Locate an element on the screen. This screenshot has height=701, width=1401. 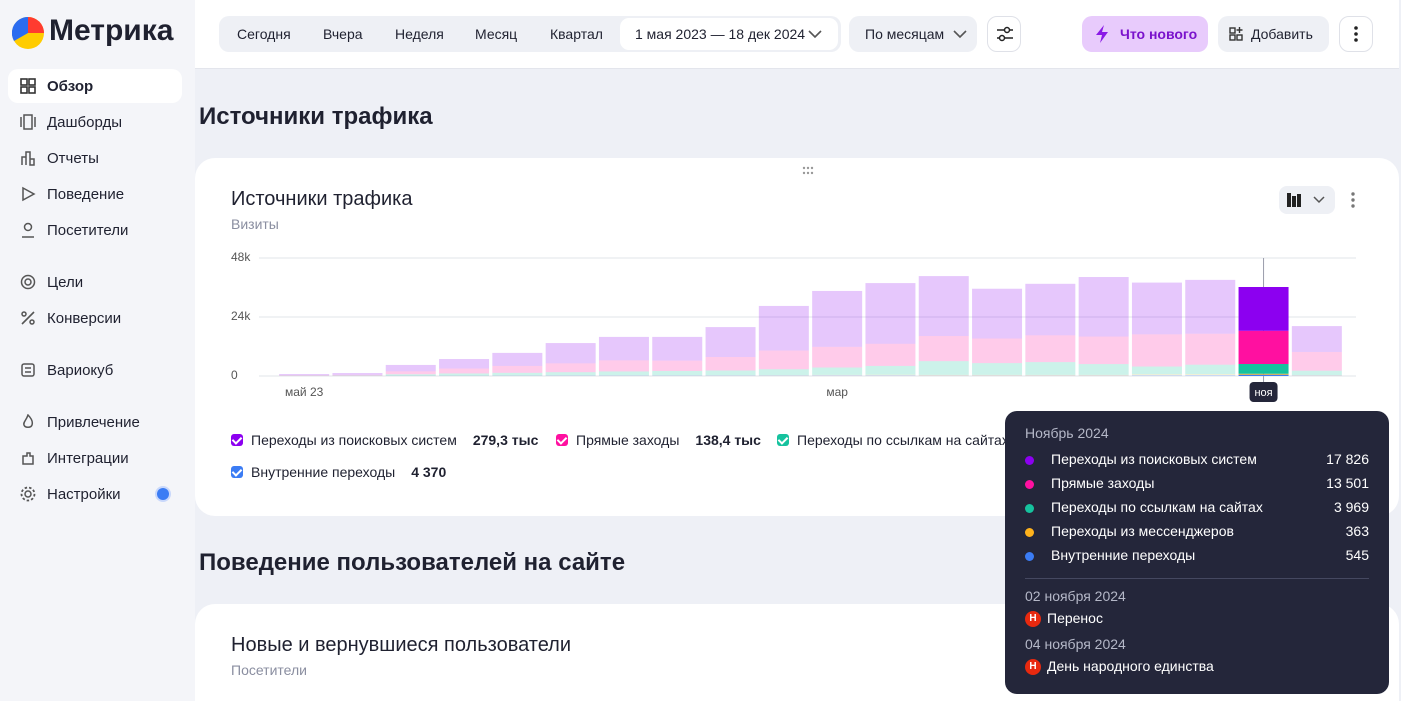
nav-item: Поведение is located at coordinates (95, 194).